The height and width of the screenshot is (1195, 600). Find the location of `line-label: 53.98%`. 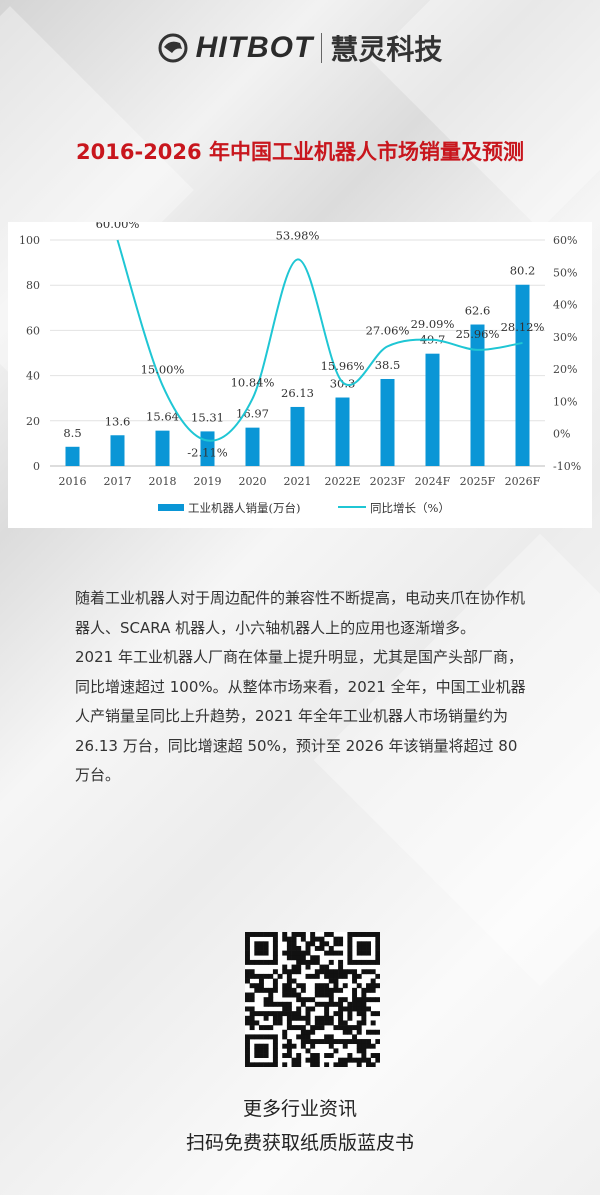

line-label: 53.98% is located at coordinates (298, 235).